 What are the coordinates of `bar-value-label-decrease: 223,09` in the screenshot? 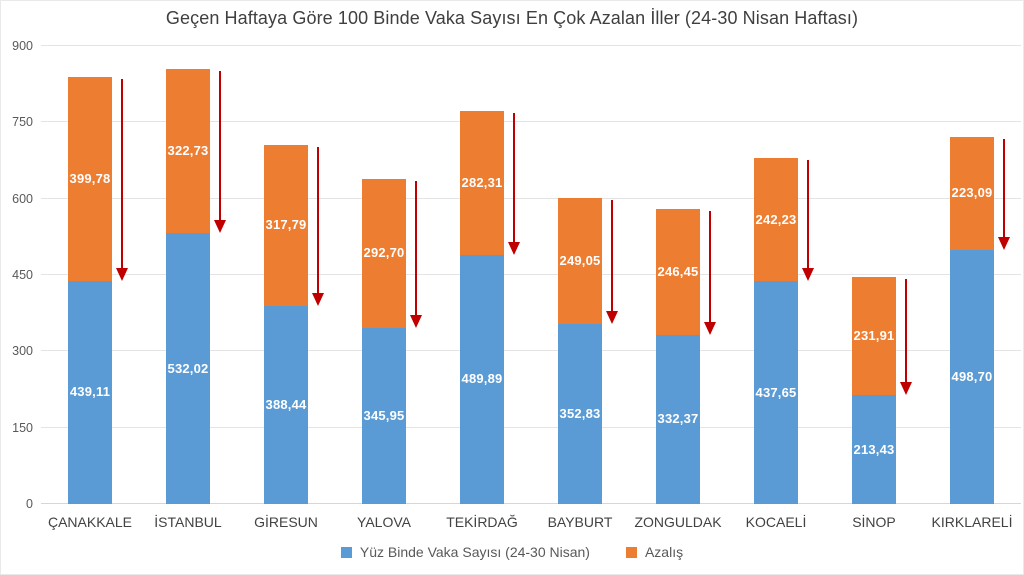 It's located at (972, 193).